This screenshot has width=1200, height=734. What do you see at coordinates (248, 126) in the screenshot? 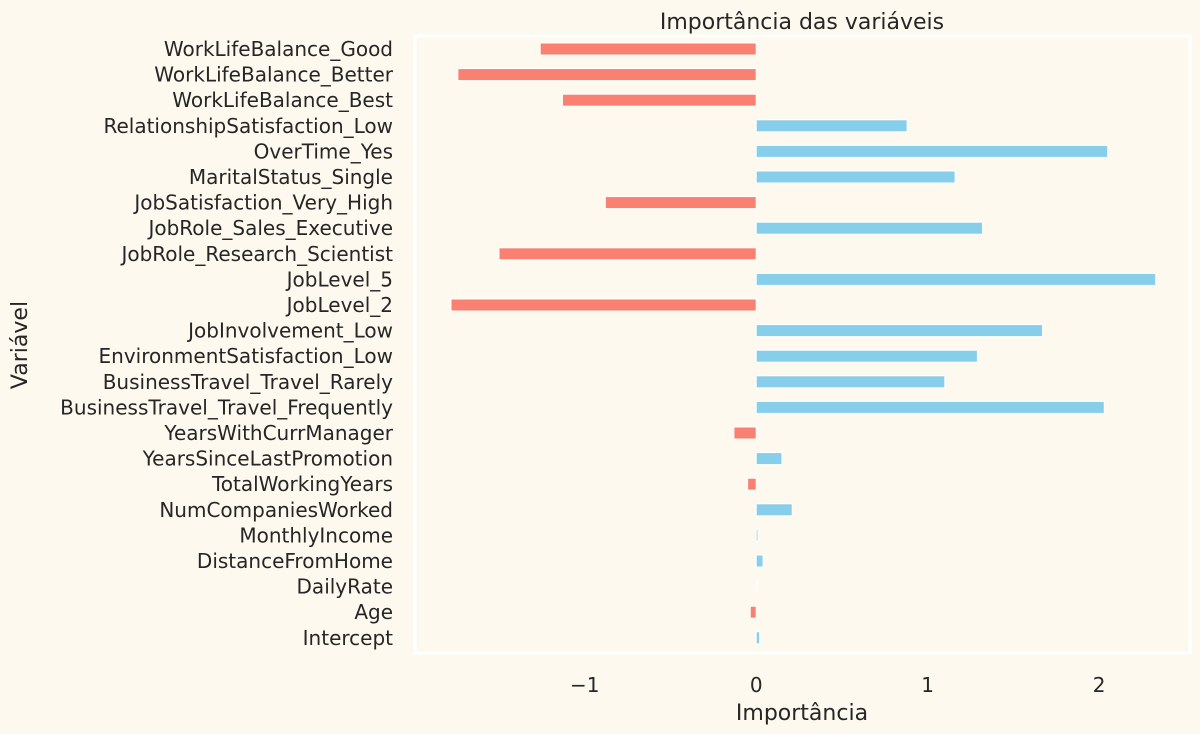
I see `y-tick-label: RelationshipSatisfaction_Low` at bounding box center [248, 126].